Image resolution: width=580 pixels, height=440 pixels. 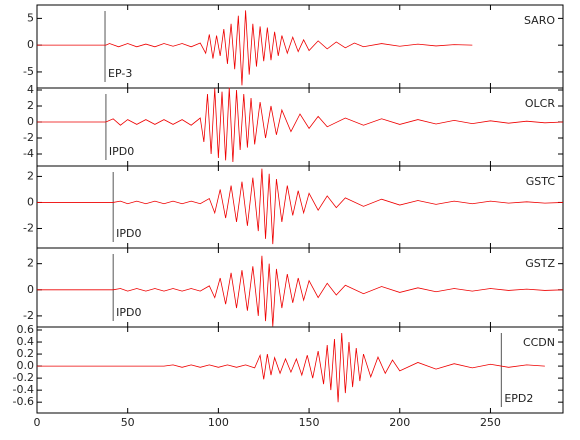 What do you see at coordinates (120, 73) in the screenshot?
I see `phase-label: EP-3` at bounding box center [120, 73].